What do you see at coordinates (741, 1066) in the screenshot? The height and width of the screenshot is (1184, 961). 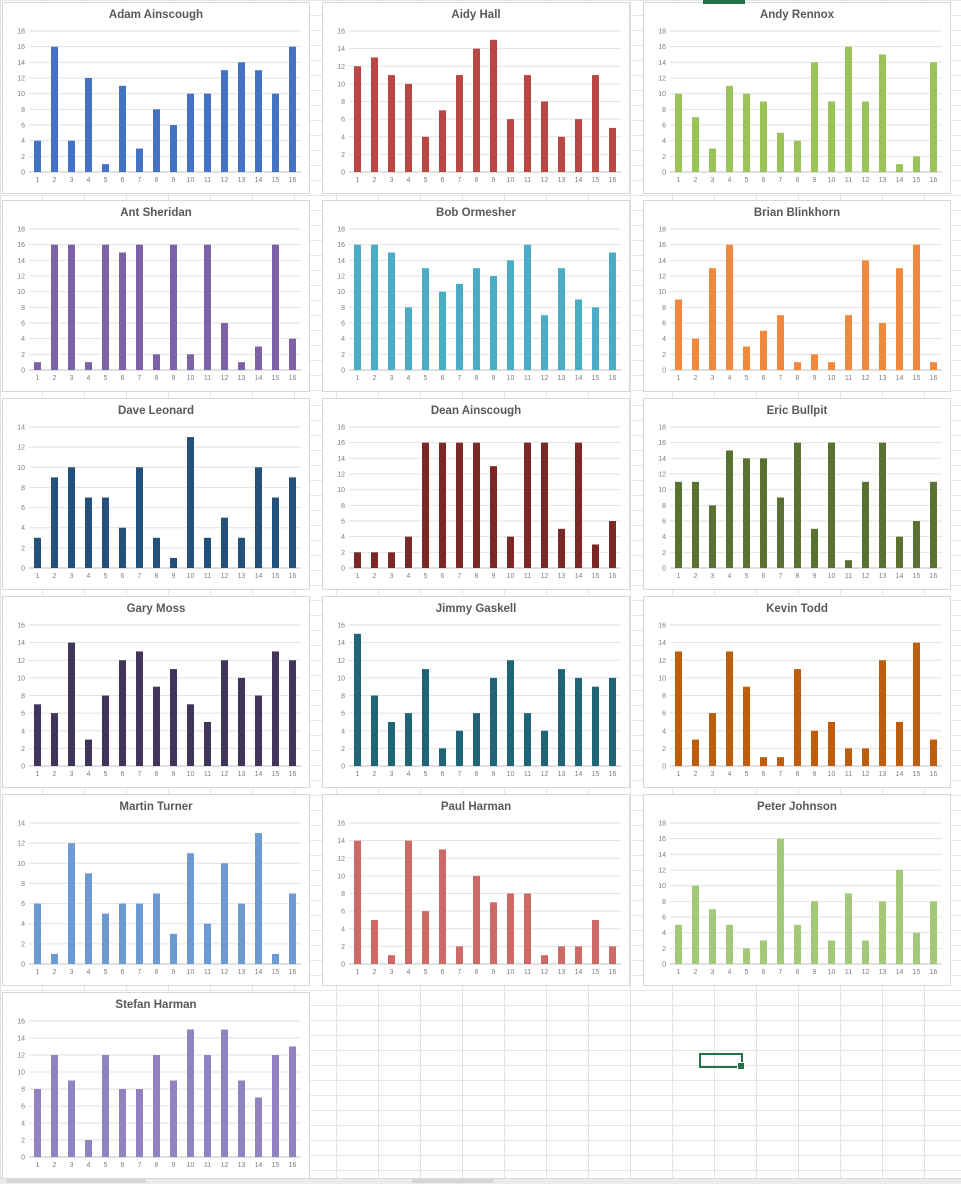 I see `fill-handle` at bounding box center [741, 1066].